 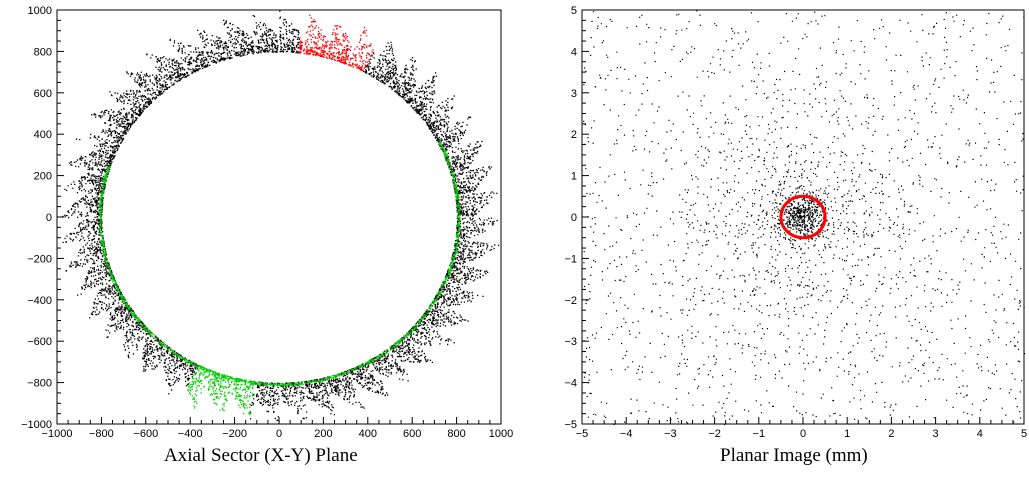 I want to click on x-tick-label: 4, so click(x=980, y=434).